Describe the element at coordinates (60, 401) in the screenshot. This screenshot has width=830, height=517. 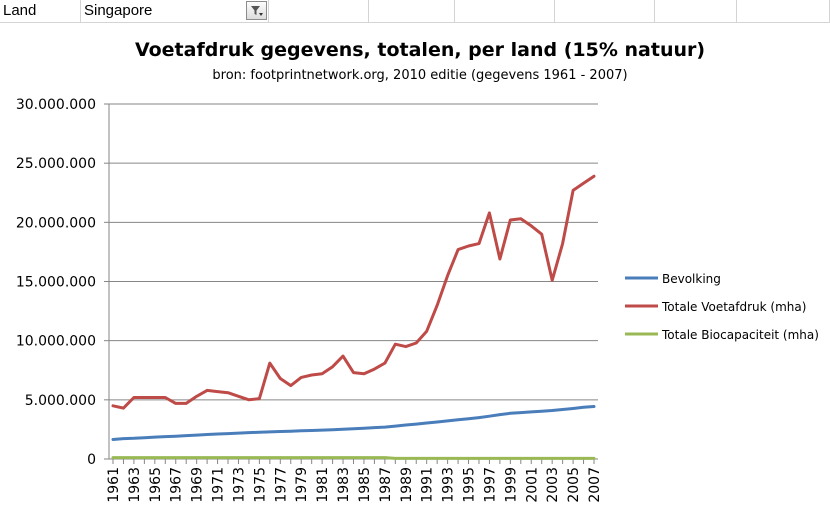
I see `y-tick-label: 5.000.000` at that location.